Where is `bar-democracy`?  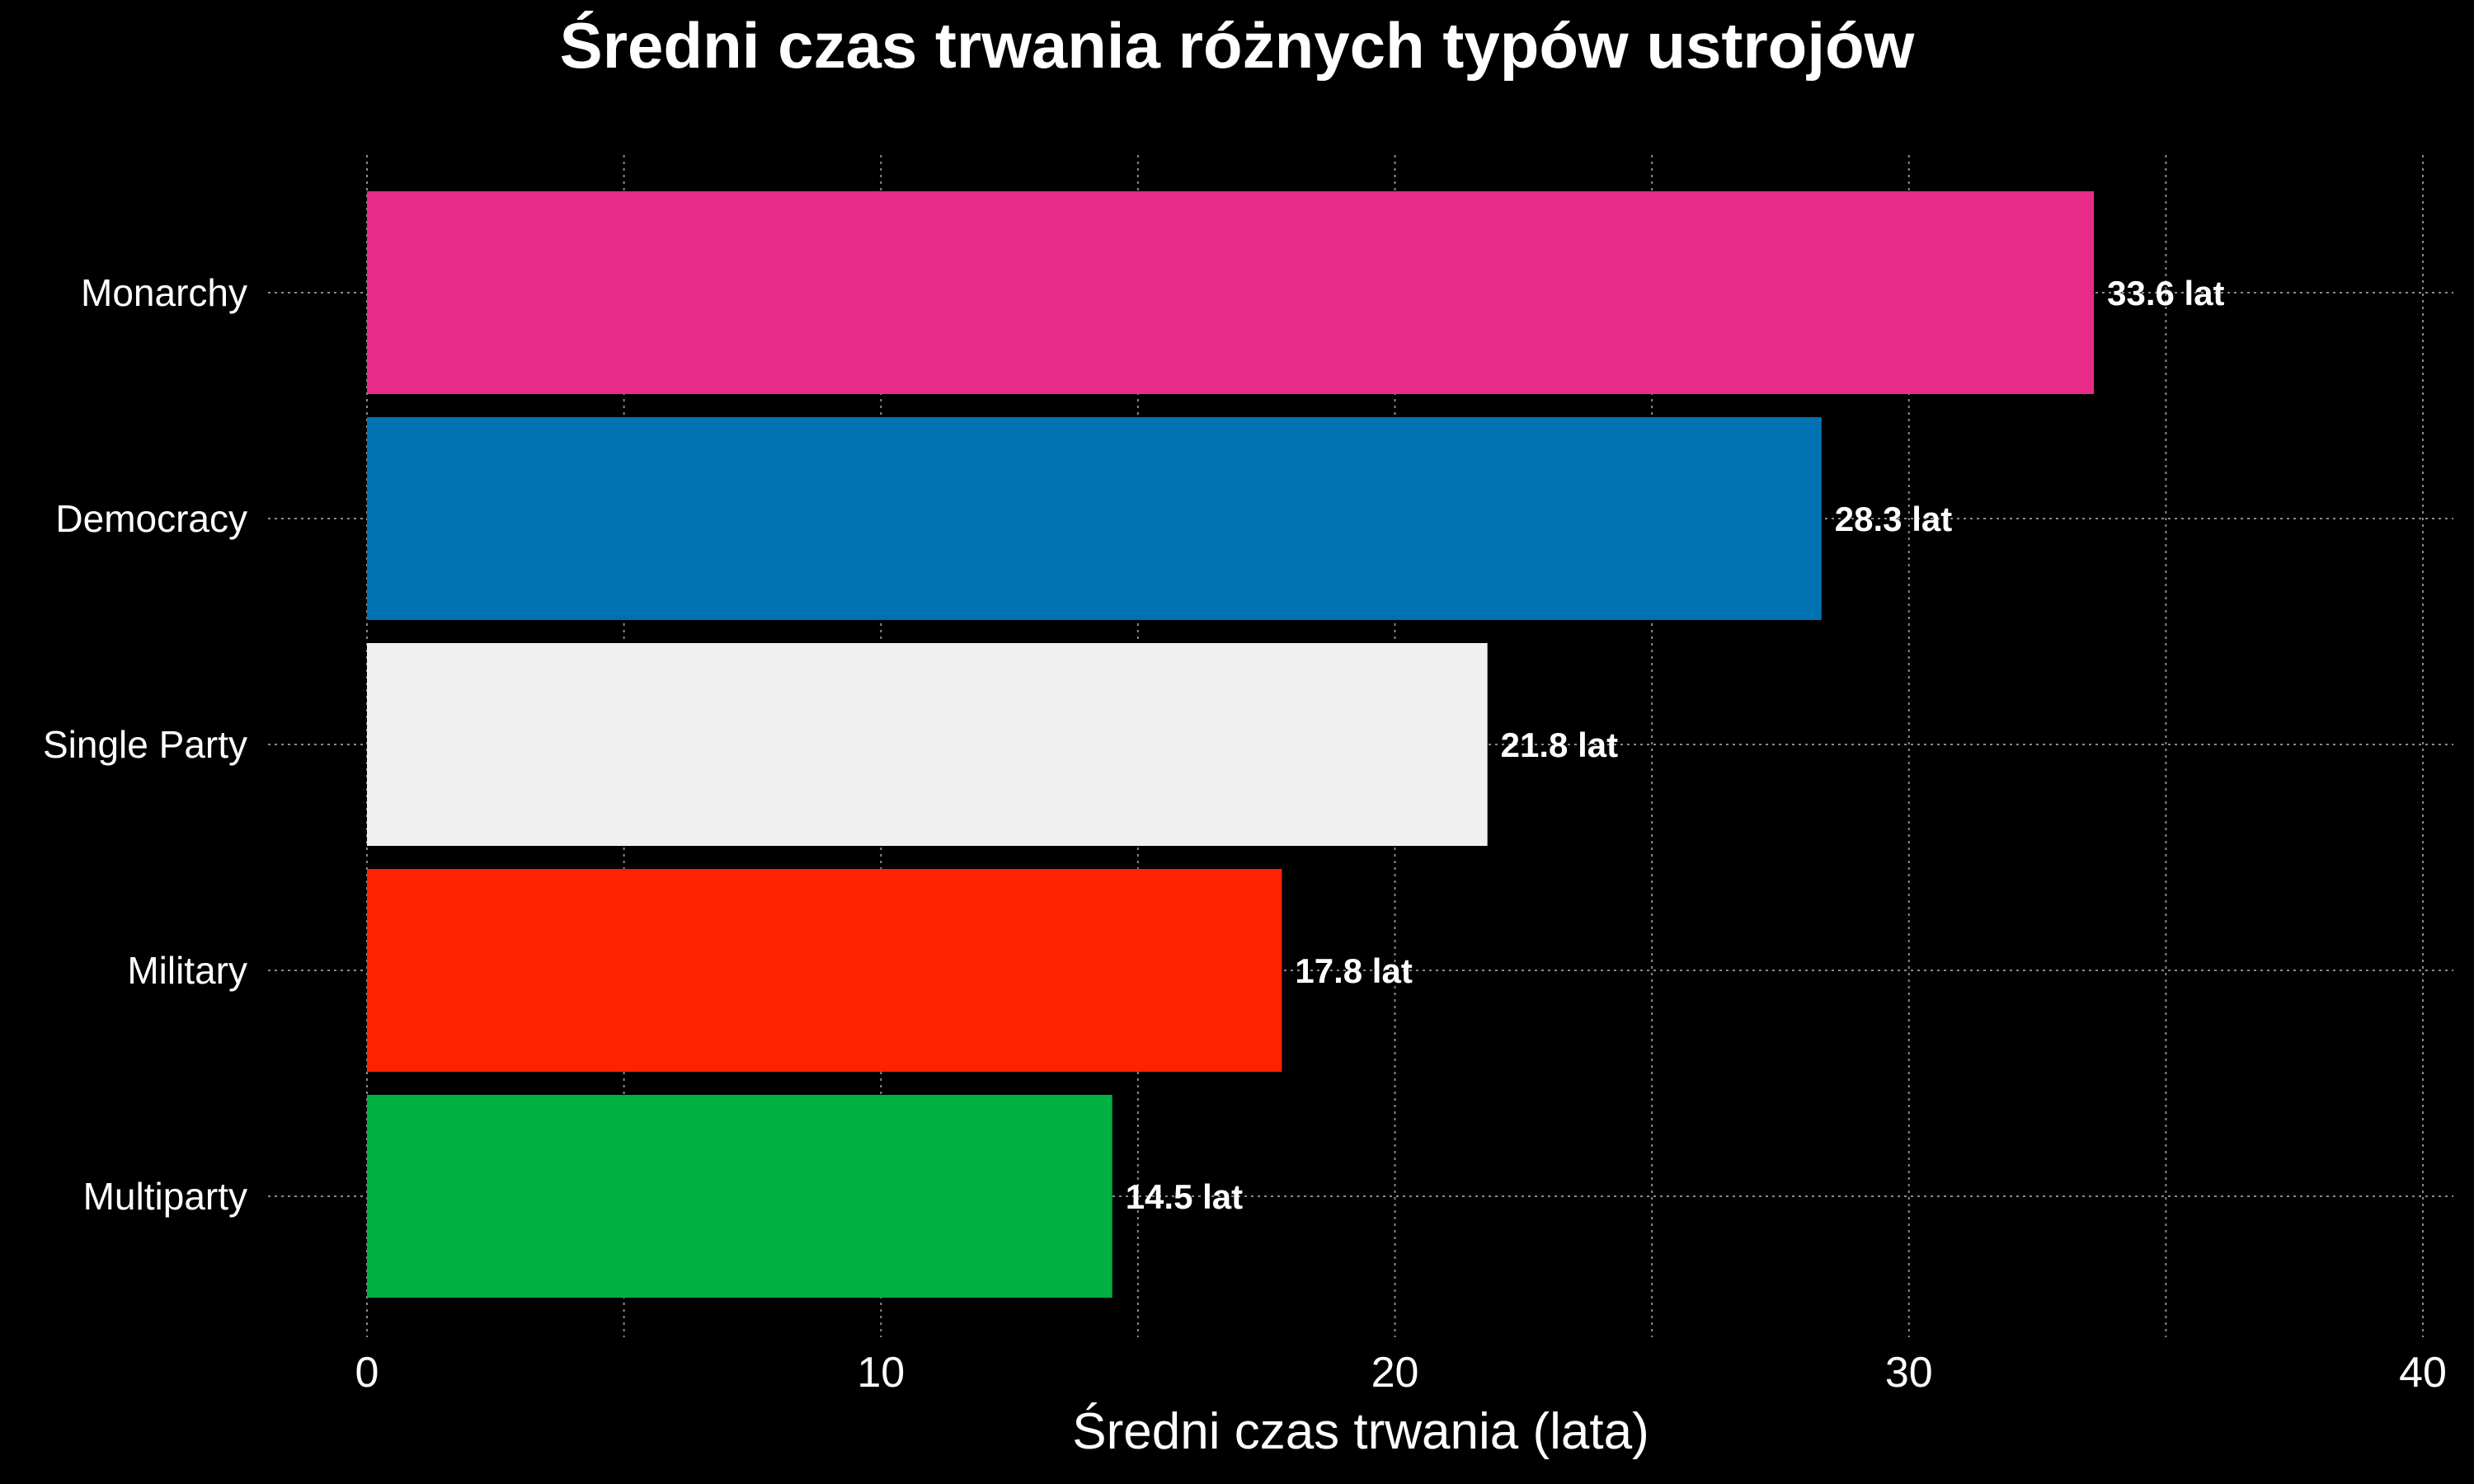
bar-democracy is located at coordinates (1094, 518).